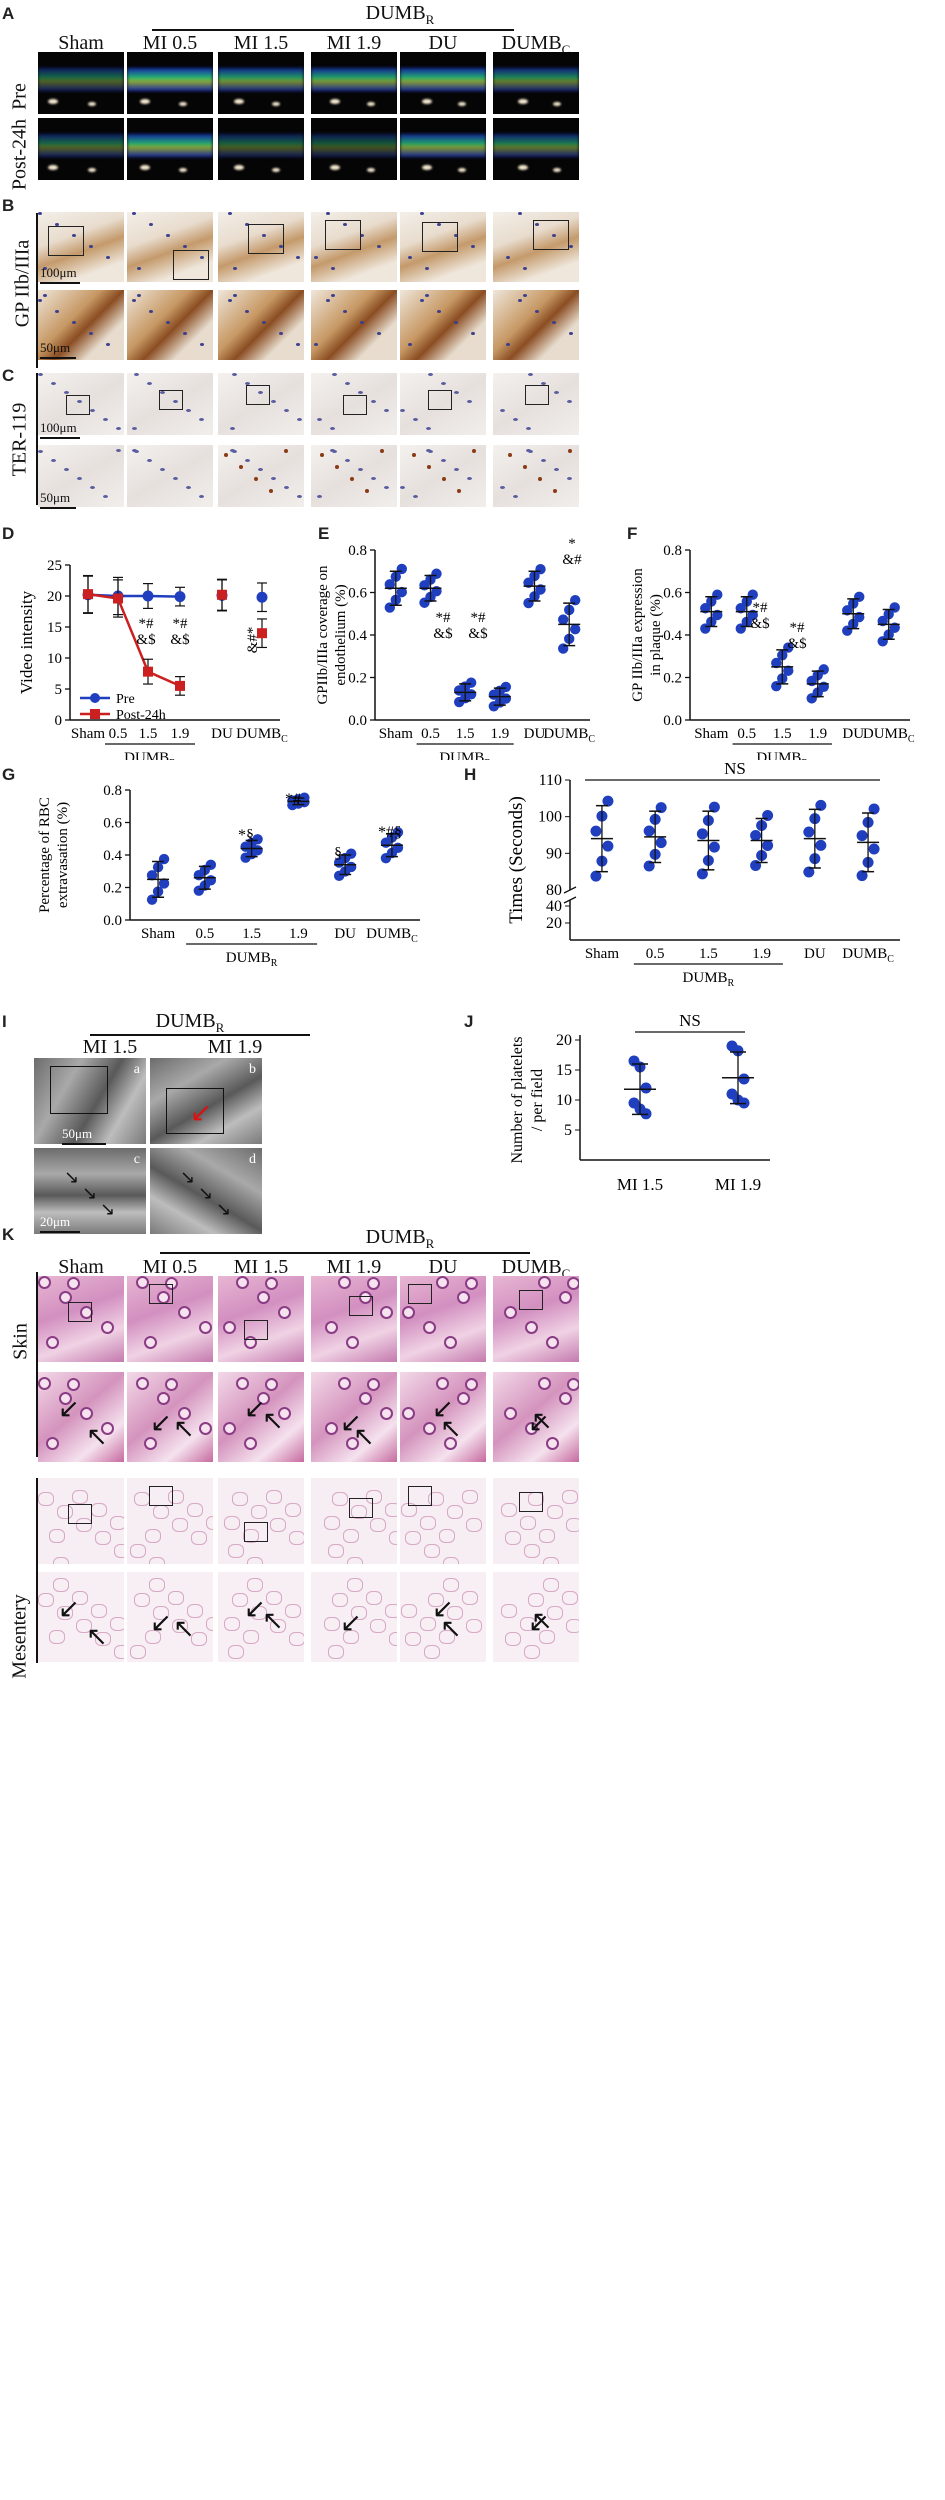 Image resolution: width=945 pixels, height=2500 pixels. I want to click on panelK-col-5: DUMBC, so click(536, 1268).